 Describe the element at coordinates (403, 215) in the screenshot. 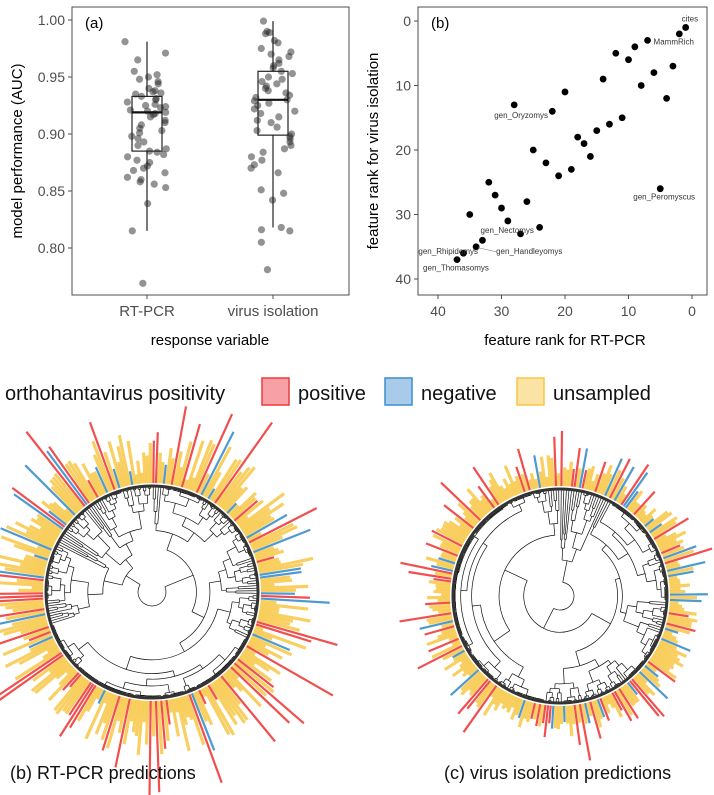

I see `y-tick-label: 30` at that location.